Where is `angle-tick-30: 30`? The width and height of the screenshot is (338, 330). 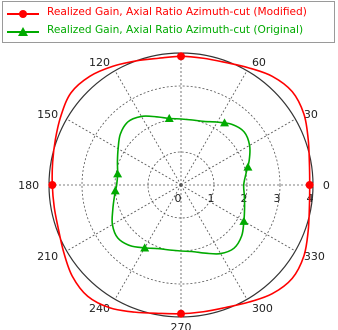 angle-tick-30: 30 is located at coordinates (311, 114).